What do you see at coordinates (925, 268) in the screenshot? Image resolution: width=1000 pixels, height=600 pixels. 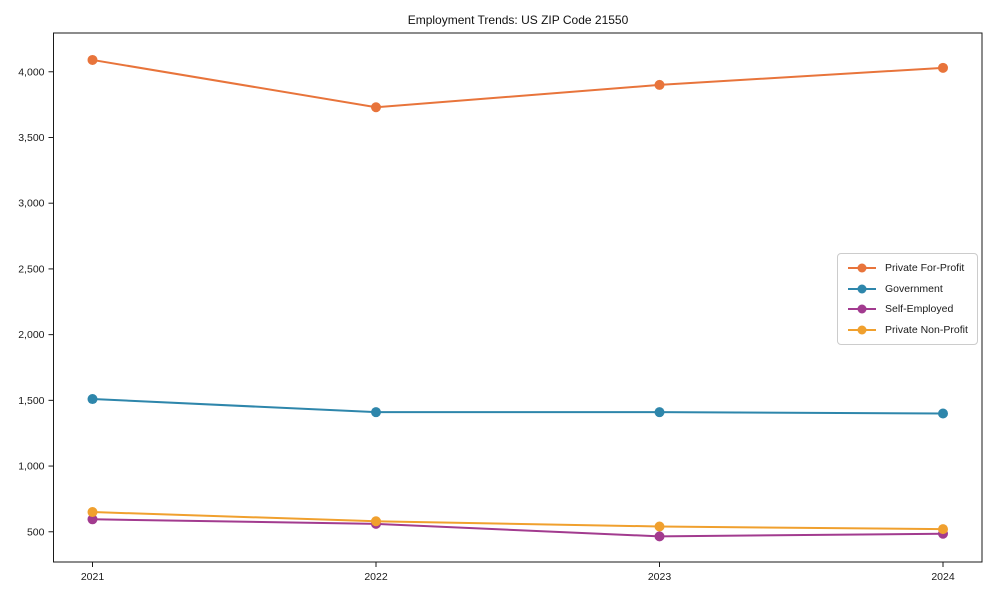 I see `legend-label: Private For-Profit` at bounding box center [925, 268].